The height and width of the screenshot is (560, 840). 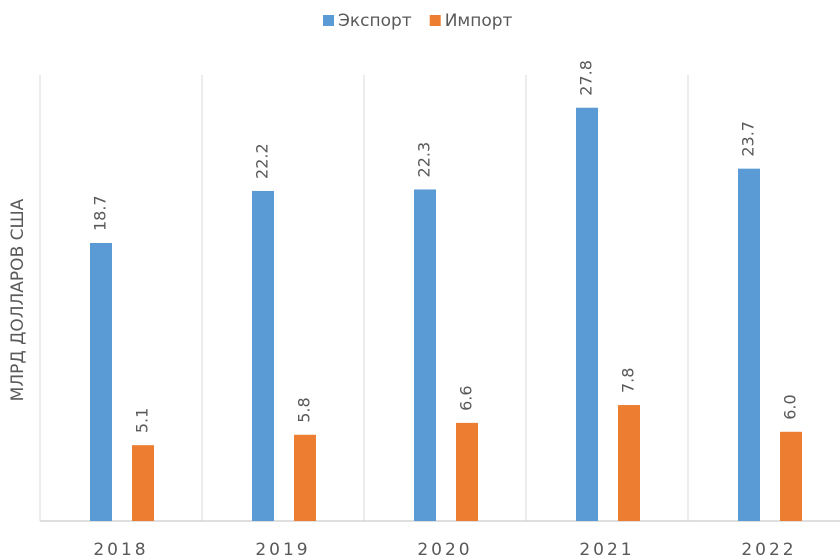 What do you see at coordinates (142, 420) in the screenshot?
I see `value-label: 5.1` at bounding box center [142, 420].